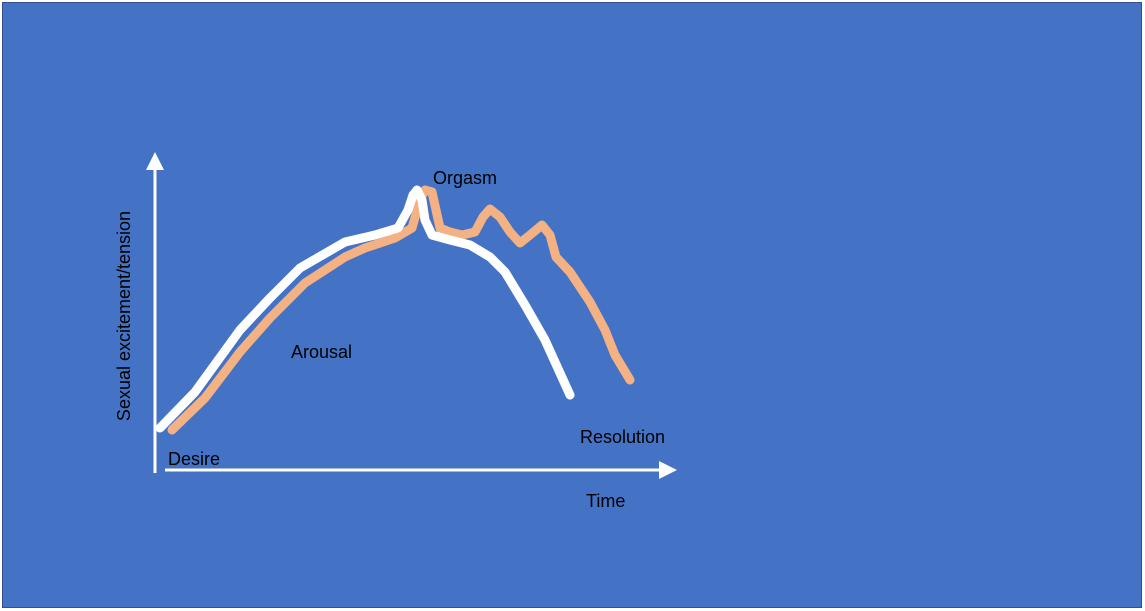 The height and width of the screenshot is (611, 1145). Describe the element at coordinates (194, 459) in the screenshot. I see `phase-label-desire: Desire` at that location.